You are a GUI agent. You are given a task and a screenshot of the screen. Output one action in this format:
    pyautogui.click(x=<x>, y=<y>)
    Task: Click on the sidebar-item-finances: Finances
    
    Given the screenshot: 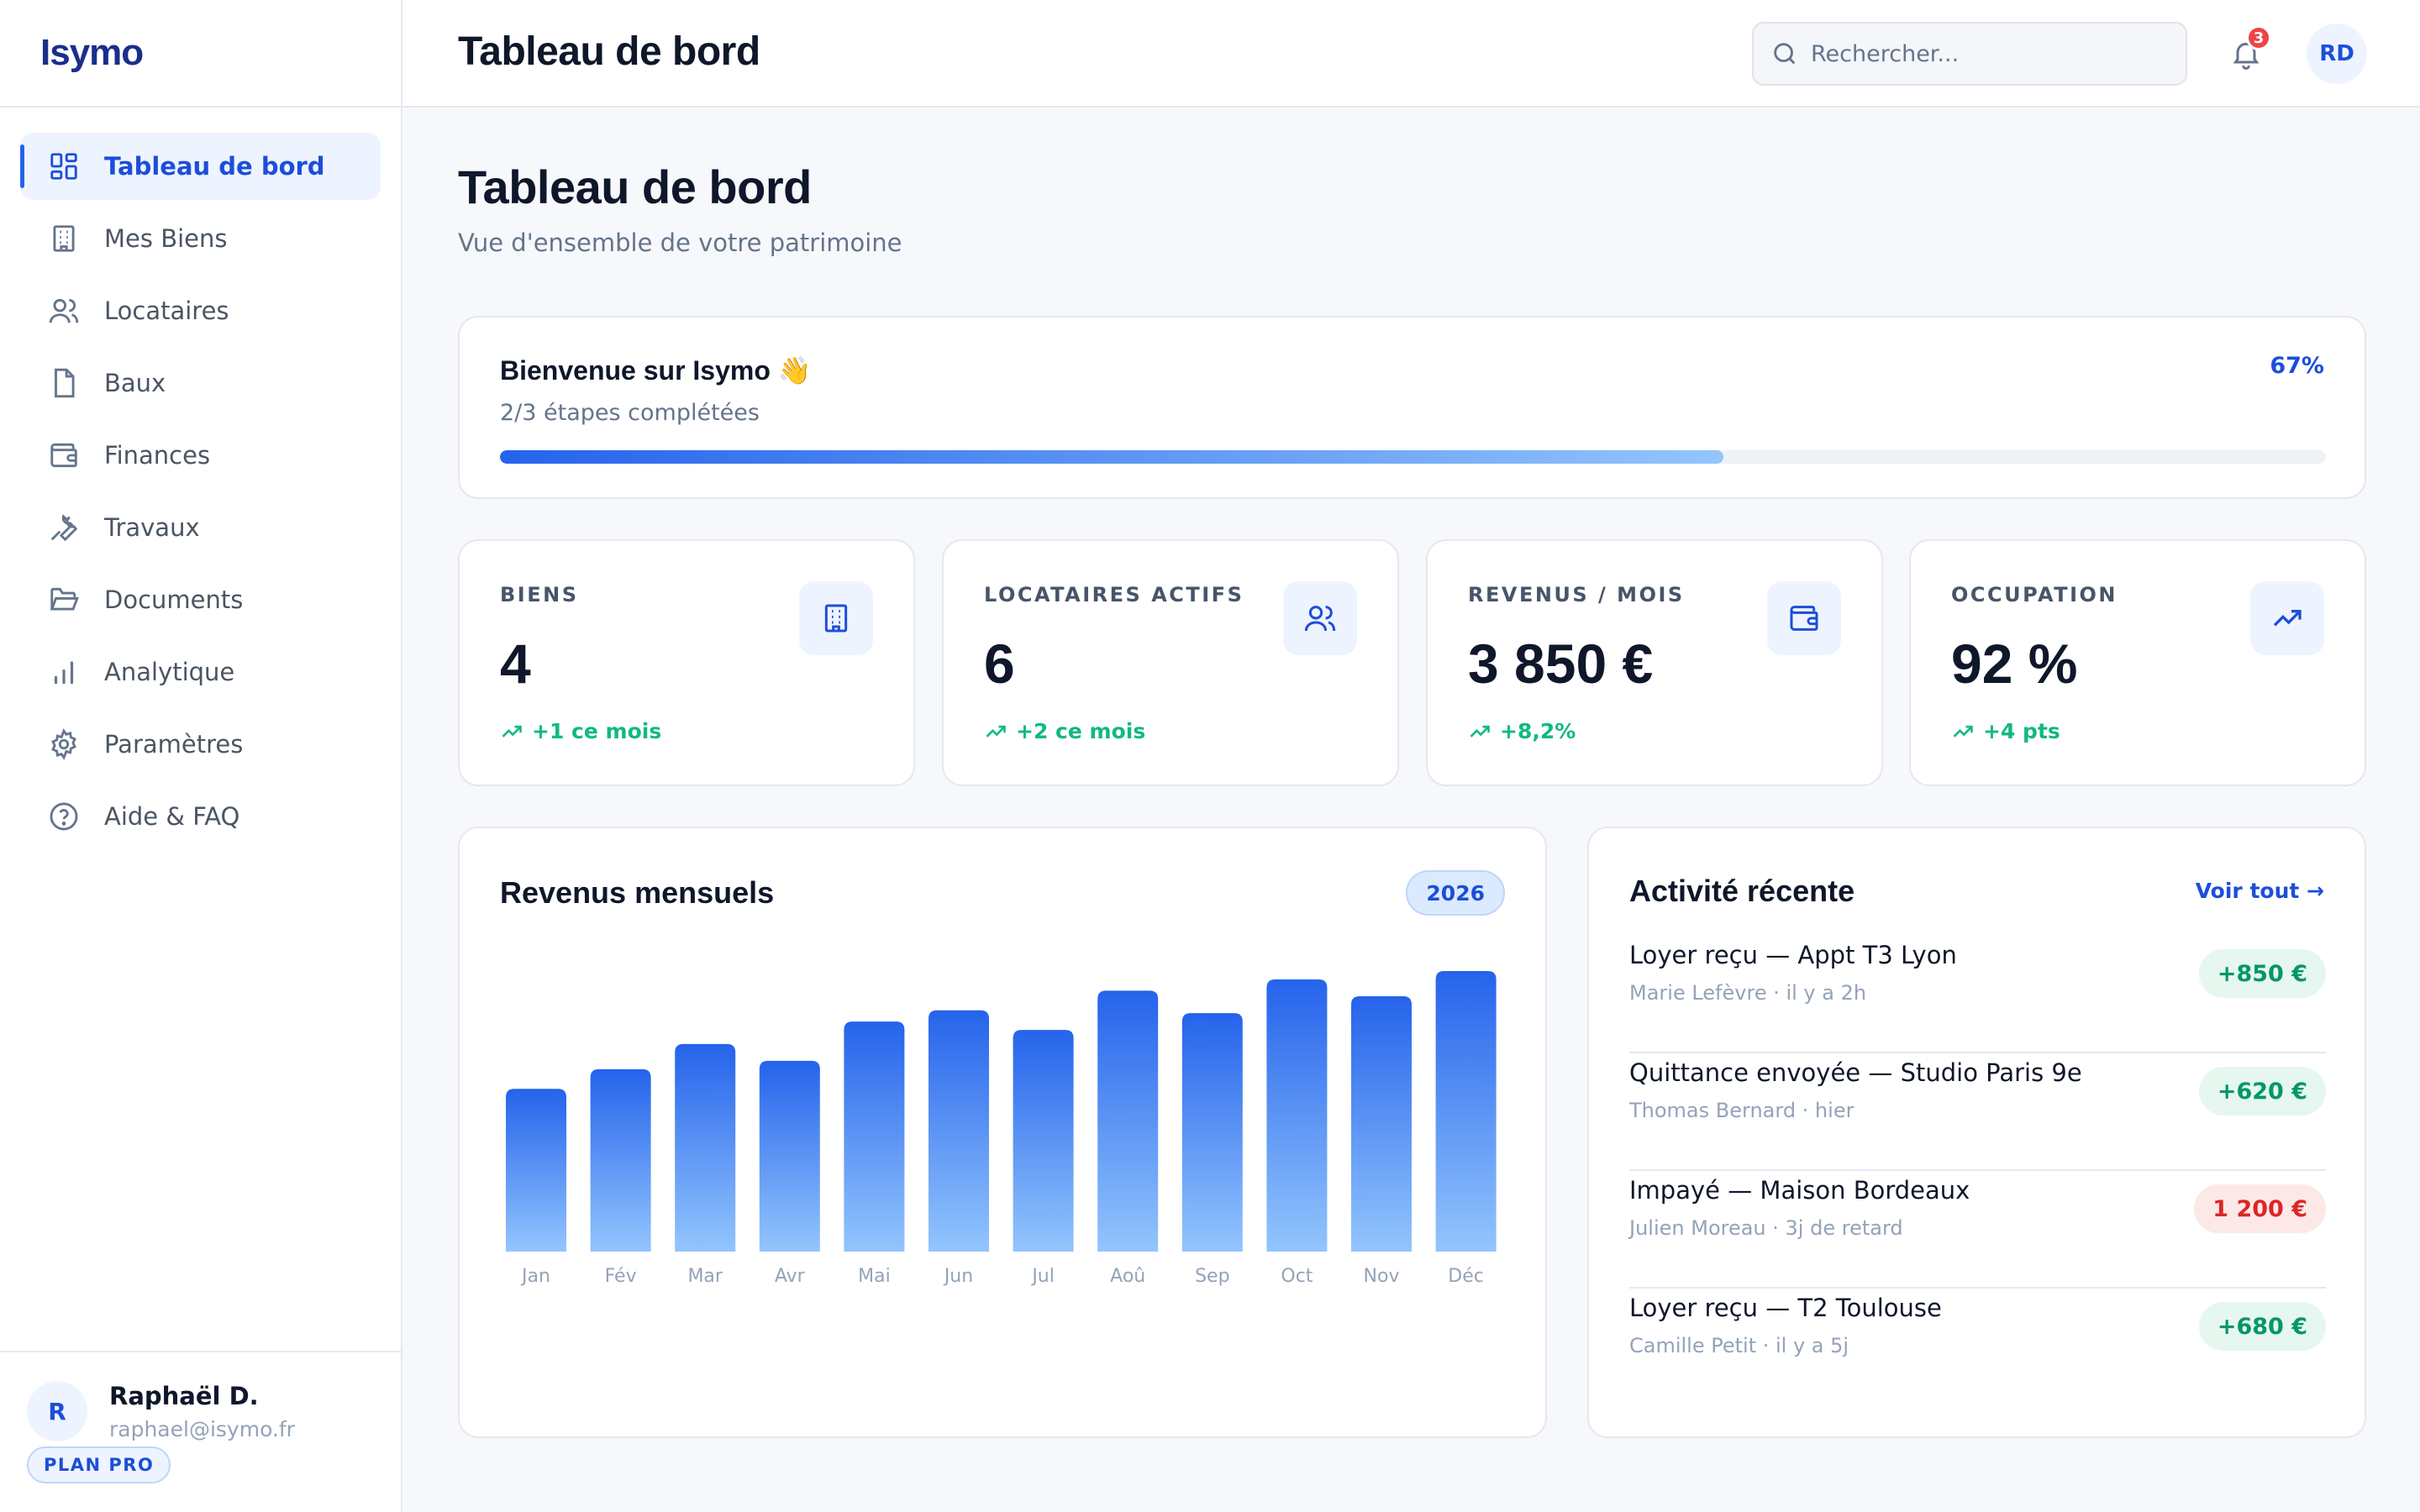 What is the action you would take?
    pyautogui.click(x=200, y=455)
    